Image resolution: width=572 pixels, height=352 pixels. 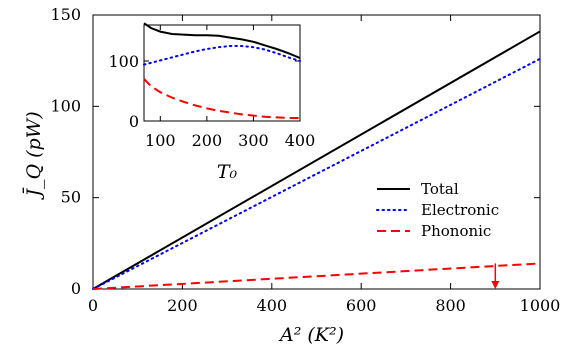 What do you see at coordinates (65, 105) in the screenshot?
I see `y-tick-label-2: 100` at bounding box center [65, 105].